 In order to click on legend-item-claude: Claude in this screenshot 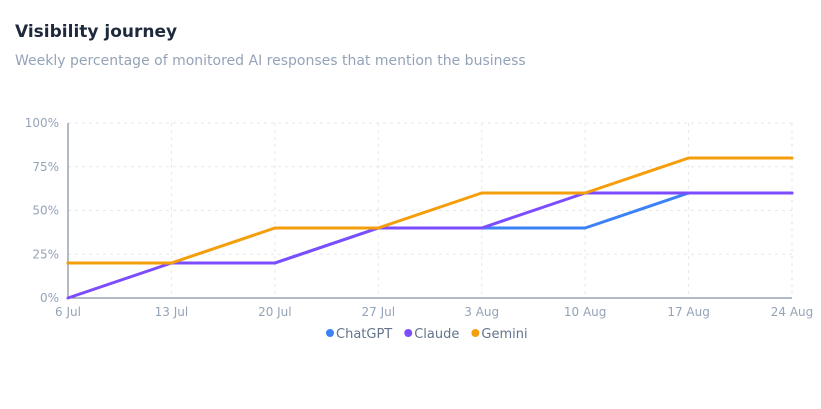, I will do `click(431, 334)`.